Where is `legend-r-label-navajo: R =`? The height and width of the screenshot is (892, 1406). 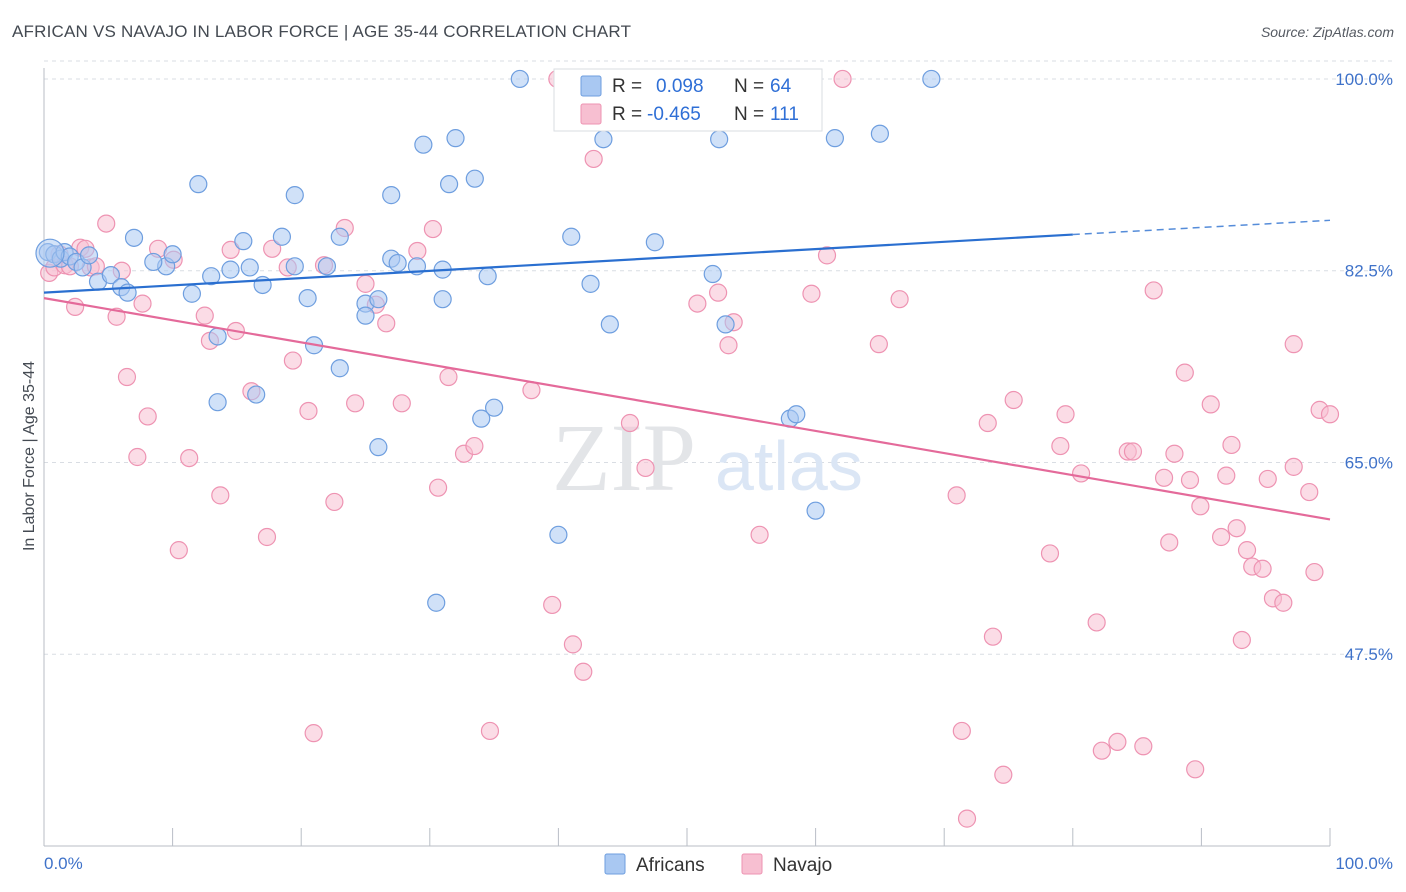
legend-r-label-navajo: R = is located at coordinates (627, 114).